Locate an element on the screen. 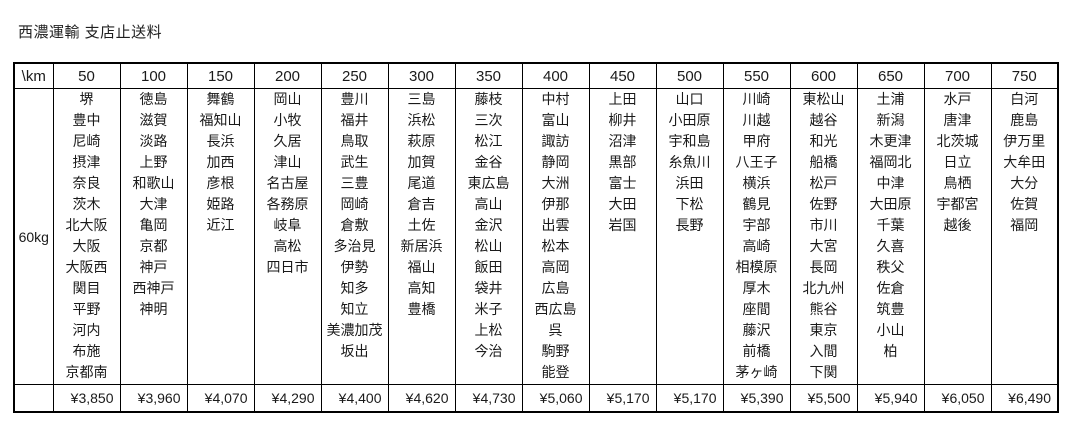  city-name: 平野 is located at coordinates (86, 309).